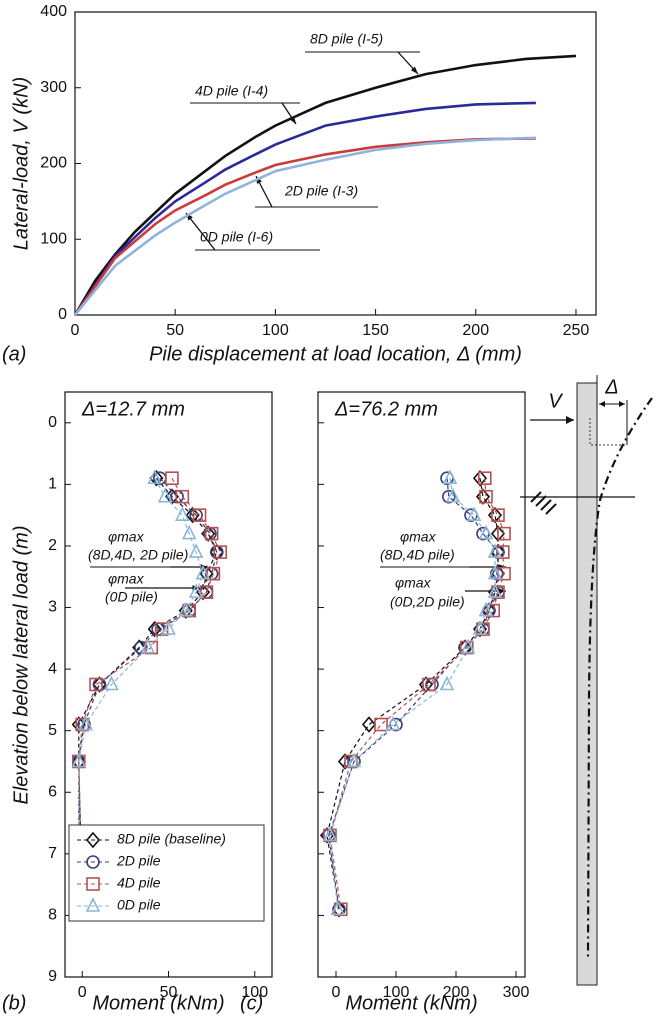 Image resolution: width=656 pixels, height=1024 pixels. What do you see at coordinates (411, 1003) in the screenshot?
I see `x-axis-label: Moment (kNm)` at bounding box center [411, 1003].